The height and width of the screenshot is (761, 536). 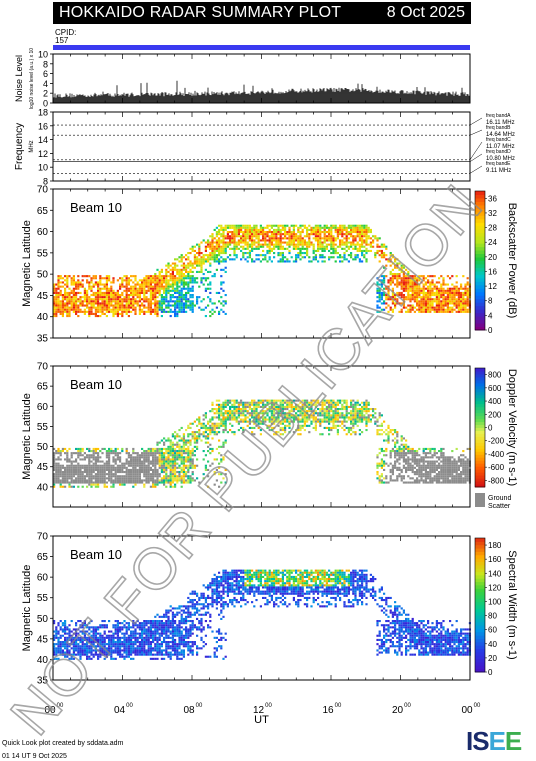 What do you see at coordinates (498, 171) in the screenshot?
I see `frequency-band-value: 9.11 MHz` at bounding box center [498, 171].